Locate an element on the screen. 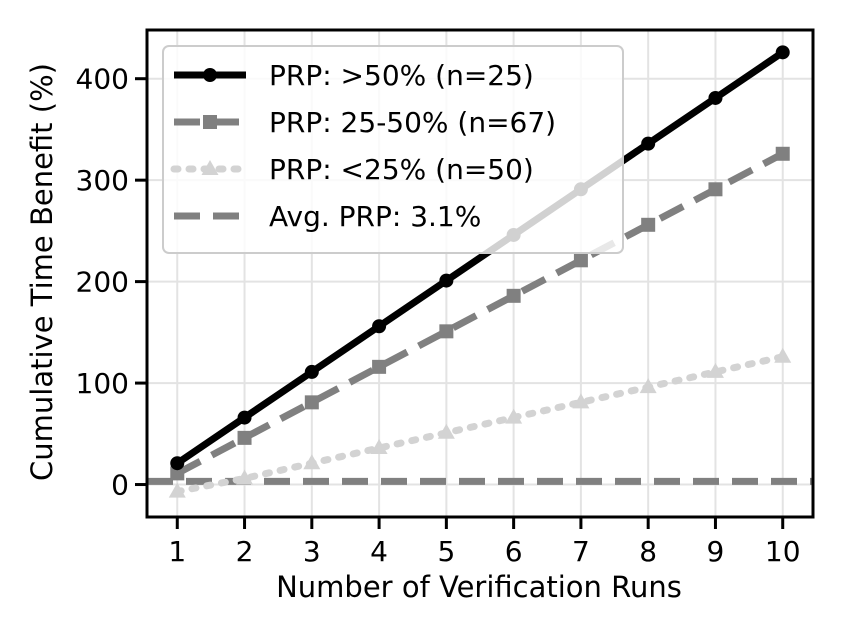  legend-entry-1: PRP: >50% (n=25) is located at coordinates (354, 75).